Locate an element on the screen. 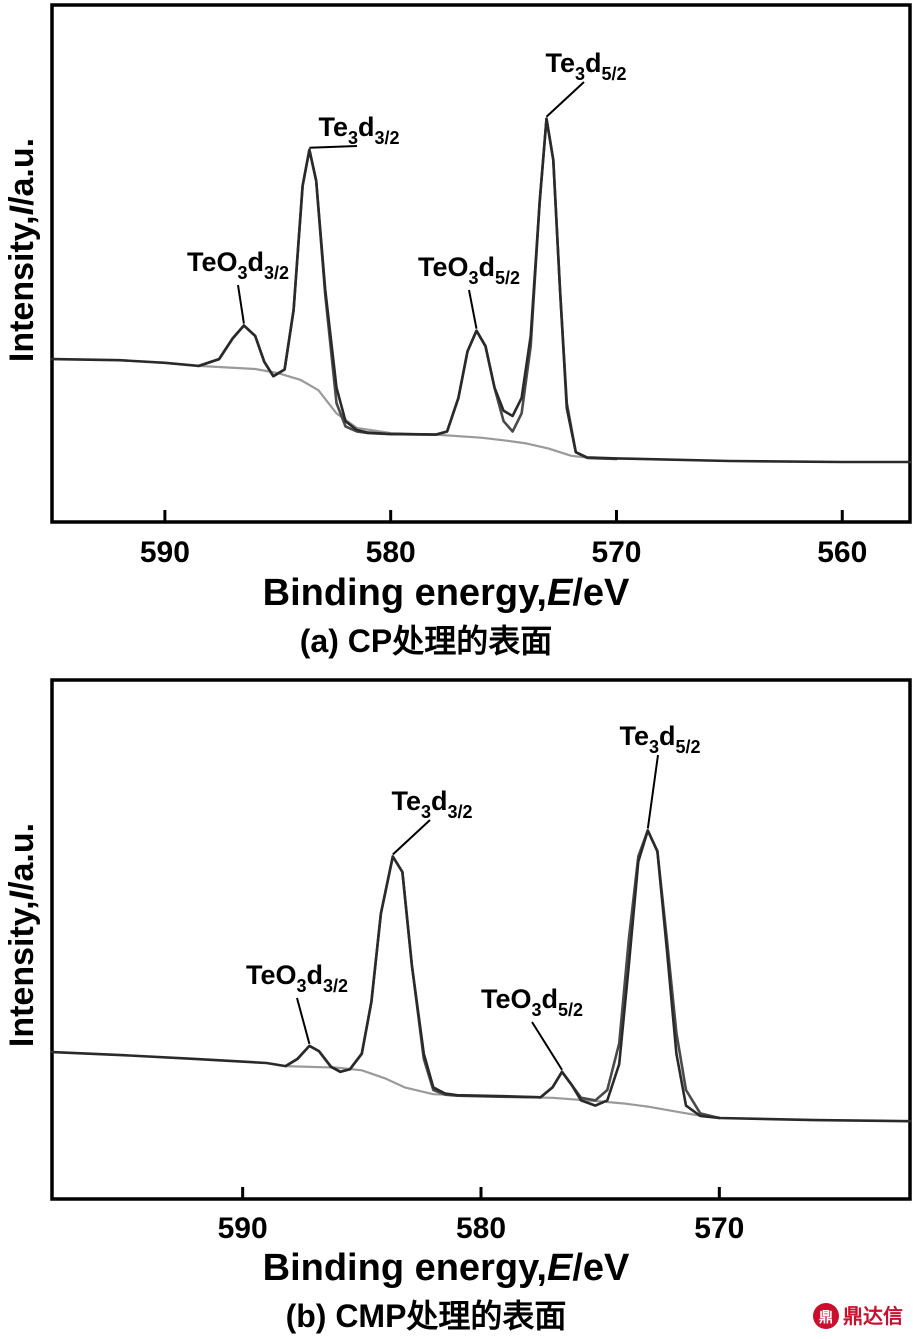  watermark: 鼎 鼎达信 is located at coordinates (858, 1316).